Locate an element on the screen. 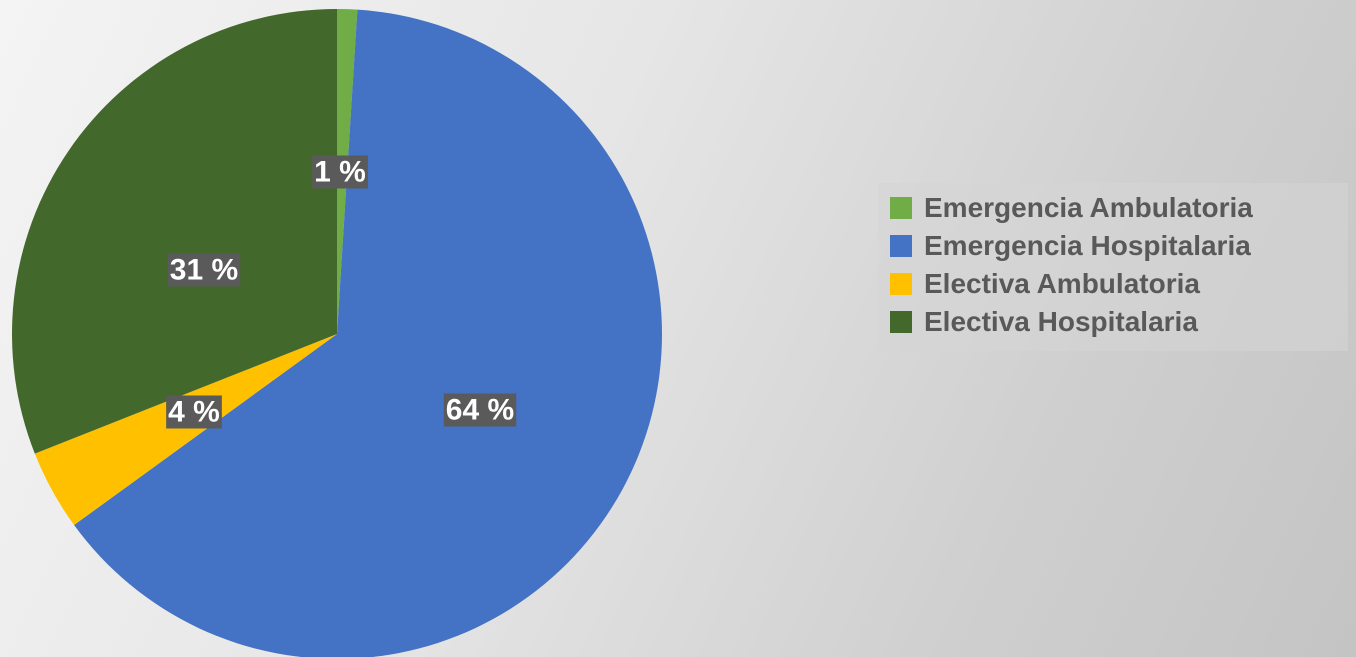 The width and height of the screenshot is (1356, 657). data-label: 4 % is located at coordinates (194, 412).